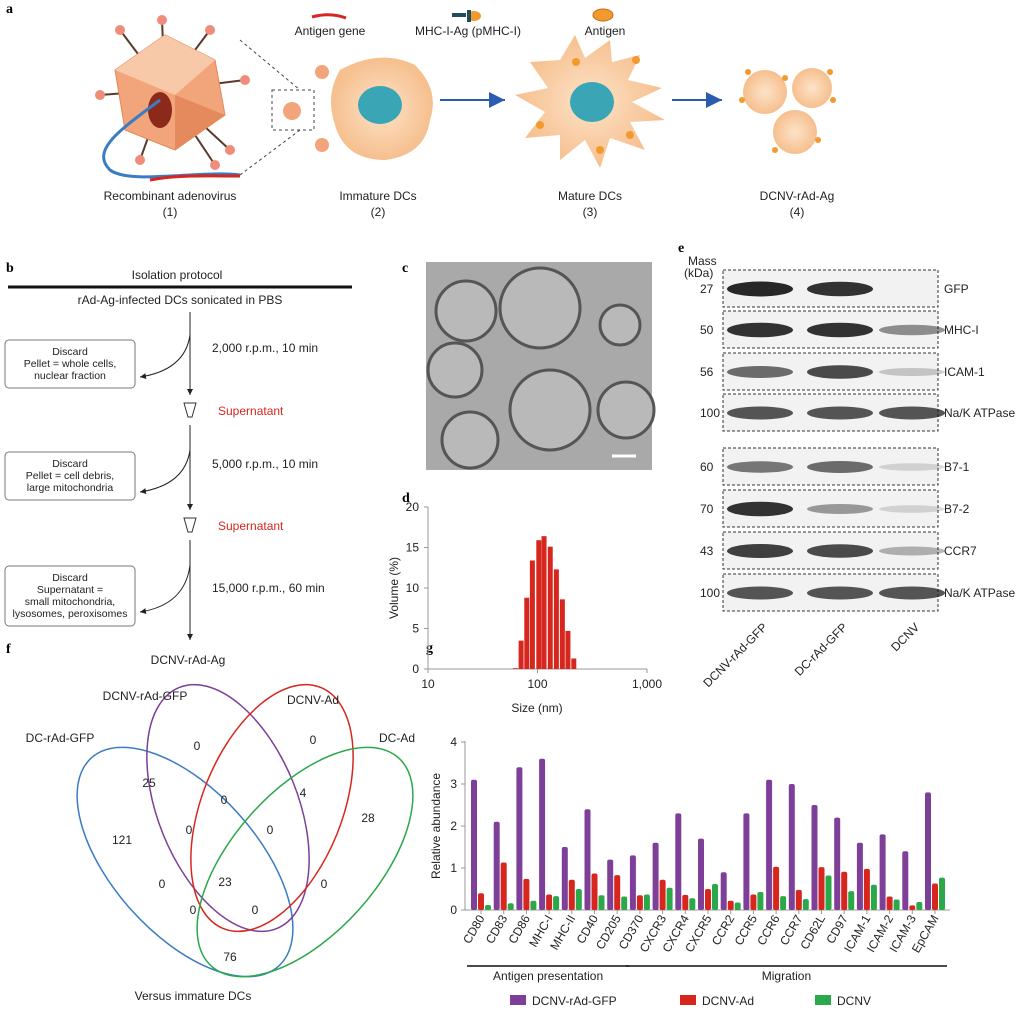 The image size is (1024, 1011). I want to click on zoom-box, so click(293, 110).